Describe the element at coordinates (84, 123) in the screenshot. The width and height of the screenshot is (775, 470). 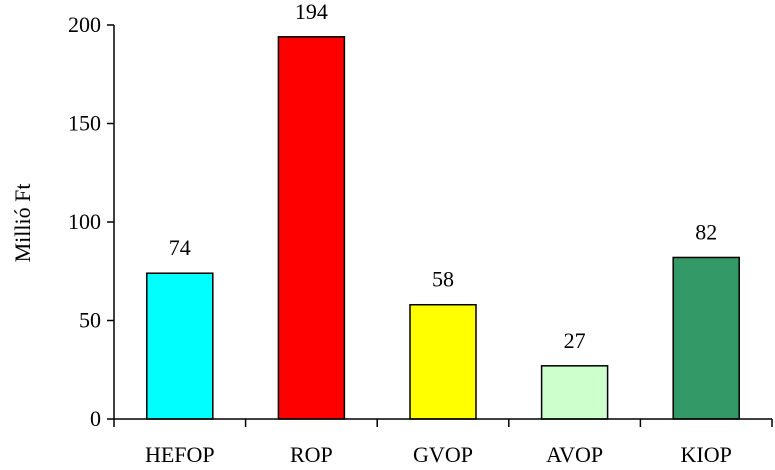
I see `y-tick-label: 150` at that location.